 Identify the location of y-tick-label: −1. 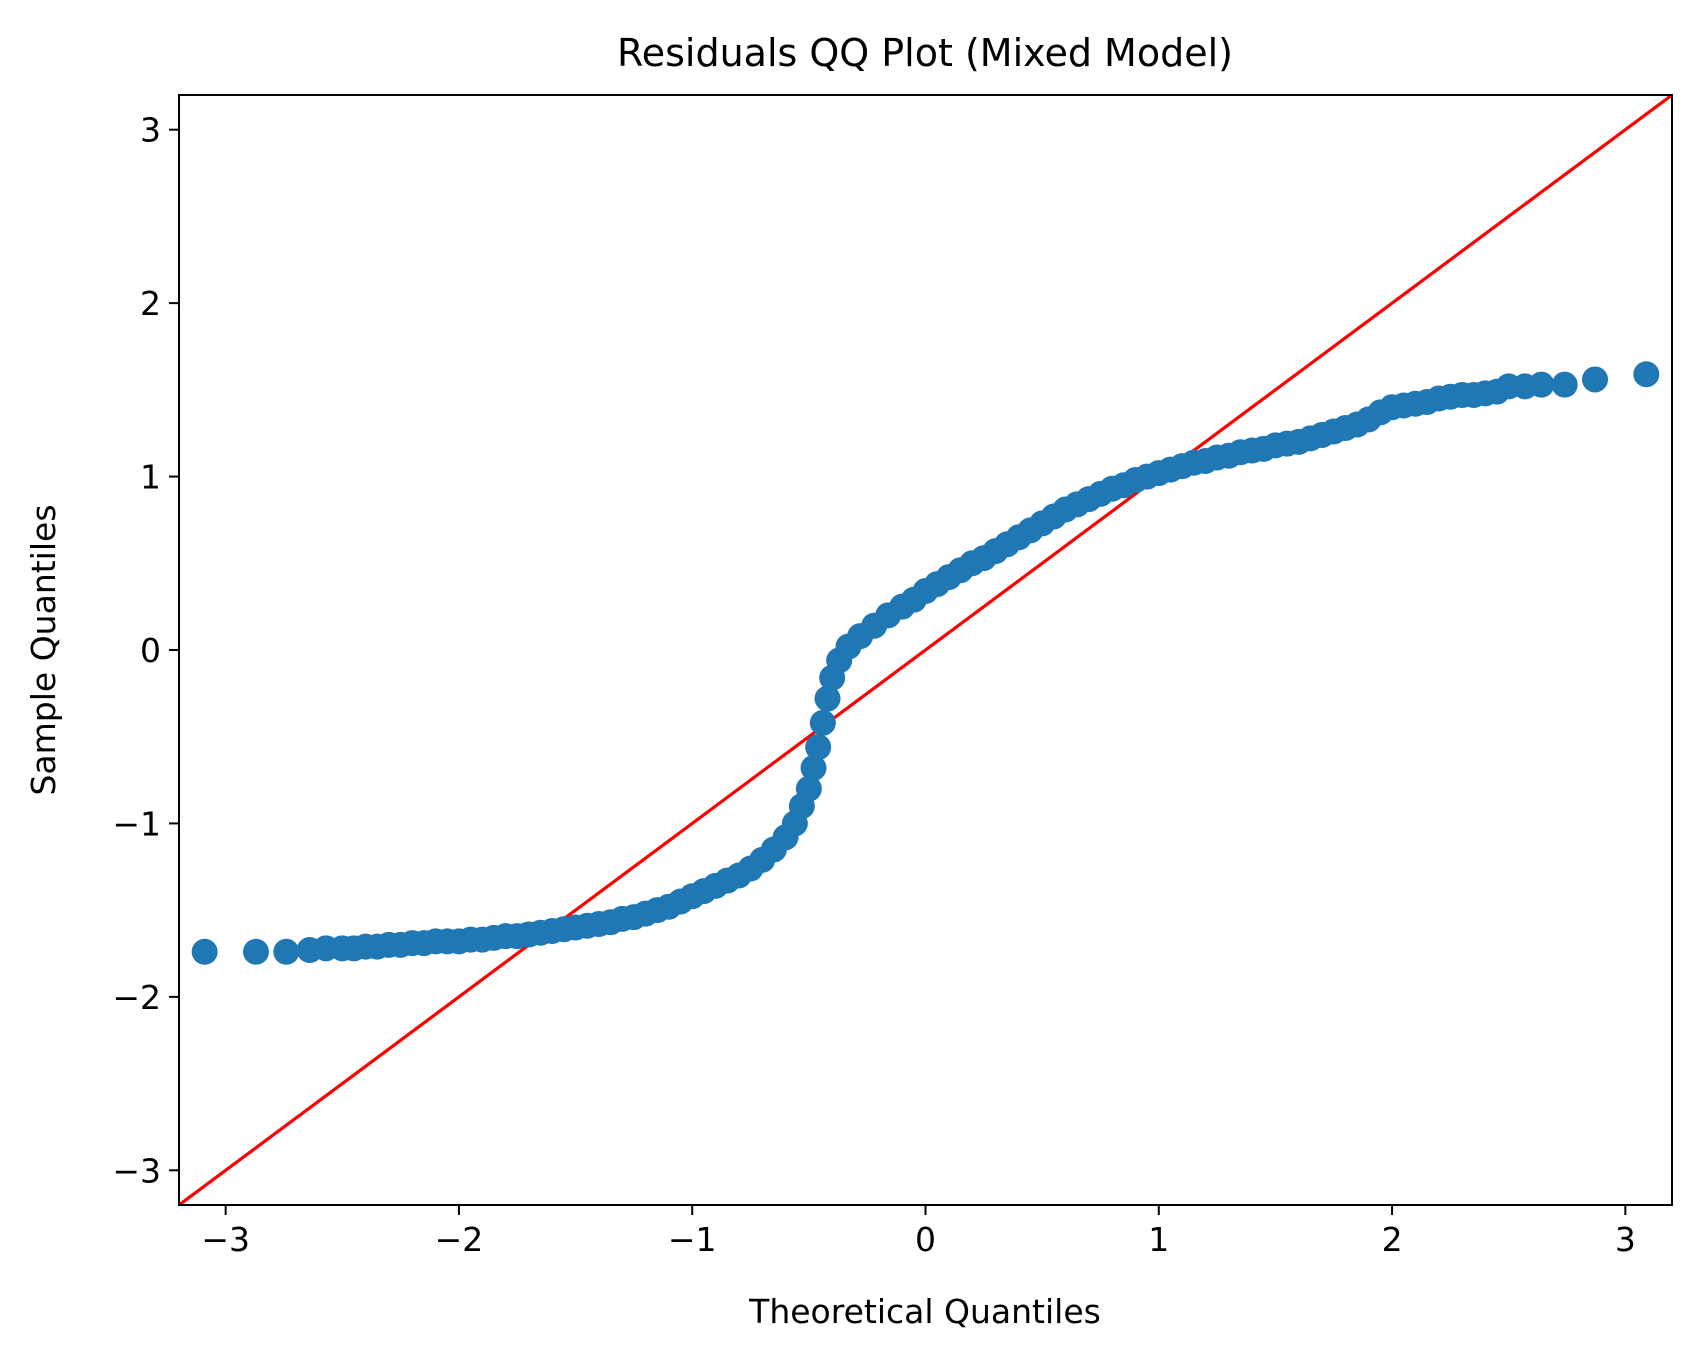
(136, 823).